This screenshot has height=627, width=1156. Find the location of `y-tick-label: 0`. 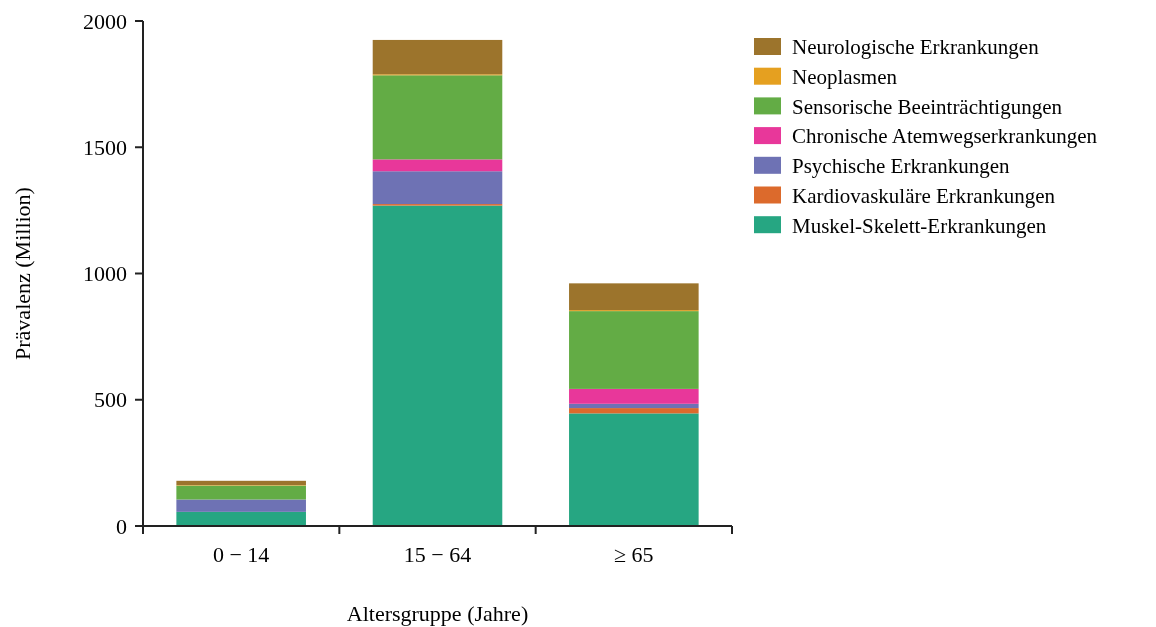

y-tick-label: 0 is located at coordinates (121, 526).